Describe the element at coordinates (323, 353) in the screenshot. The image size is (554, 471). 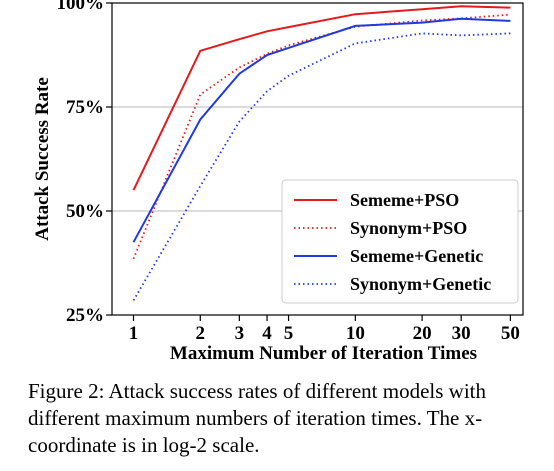
I see `x-axis-title: Maximum Number of Iteration Times` at that location.